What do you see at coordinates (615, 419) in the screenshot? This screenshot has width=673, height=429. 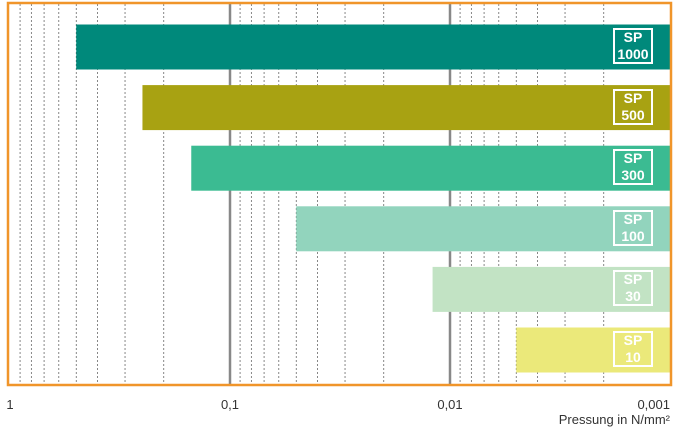 I see `x-axis-label: Pressung in N/mm²` at bounding box center [615, 419].